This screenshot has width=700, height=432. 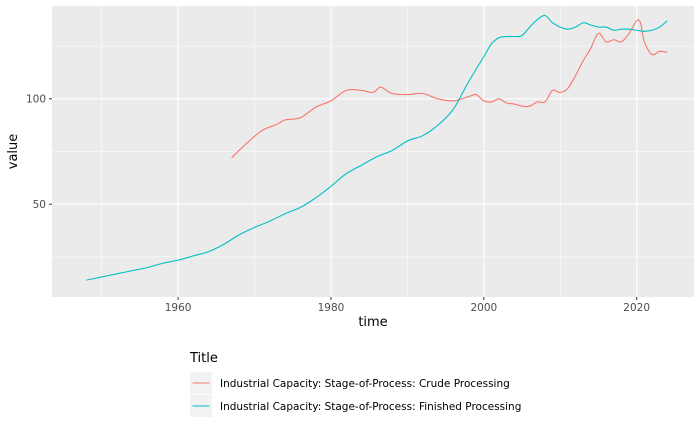 What do you see at coordinates (36, 100) in the screenshot?
I see `y-tick-label: 100` at bounding box center [36, 100].